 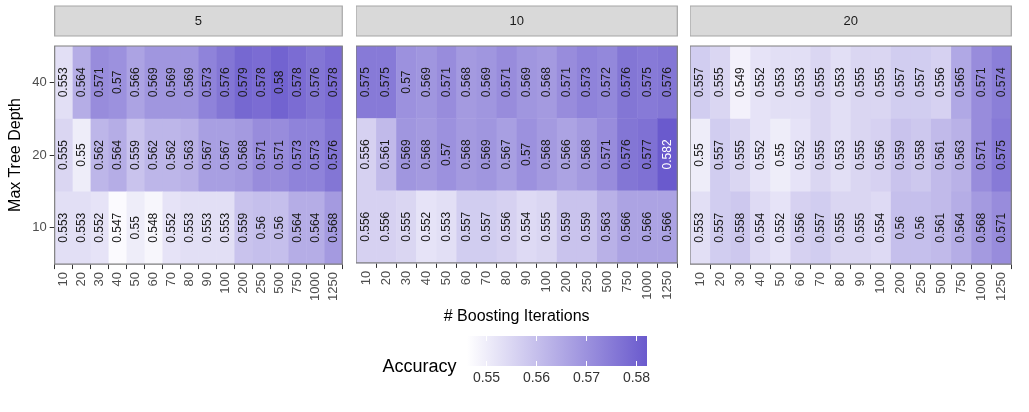 What do you see at coordinates (626, 82) in the screenshot?
I see `data-label: 0.576` at bounding box center [626, 82].